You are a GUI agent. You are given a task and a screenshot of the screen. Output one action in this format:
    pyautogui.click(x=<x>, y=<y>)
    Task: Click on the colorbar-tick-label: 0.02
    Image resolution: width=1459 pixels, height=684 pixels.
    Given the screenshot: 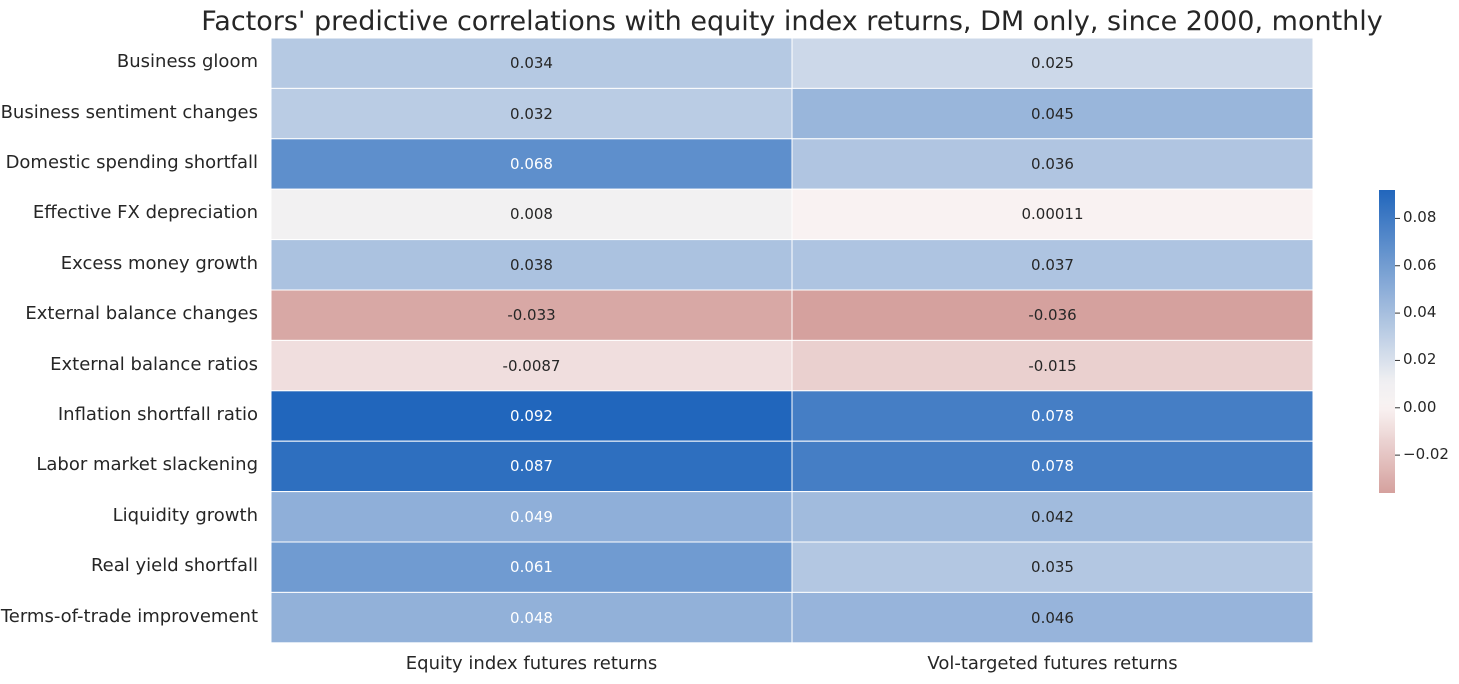 What is the action you would take?
    pyautogui.click(x=1420, y=359)
    